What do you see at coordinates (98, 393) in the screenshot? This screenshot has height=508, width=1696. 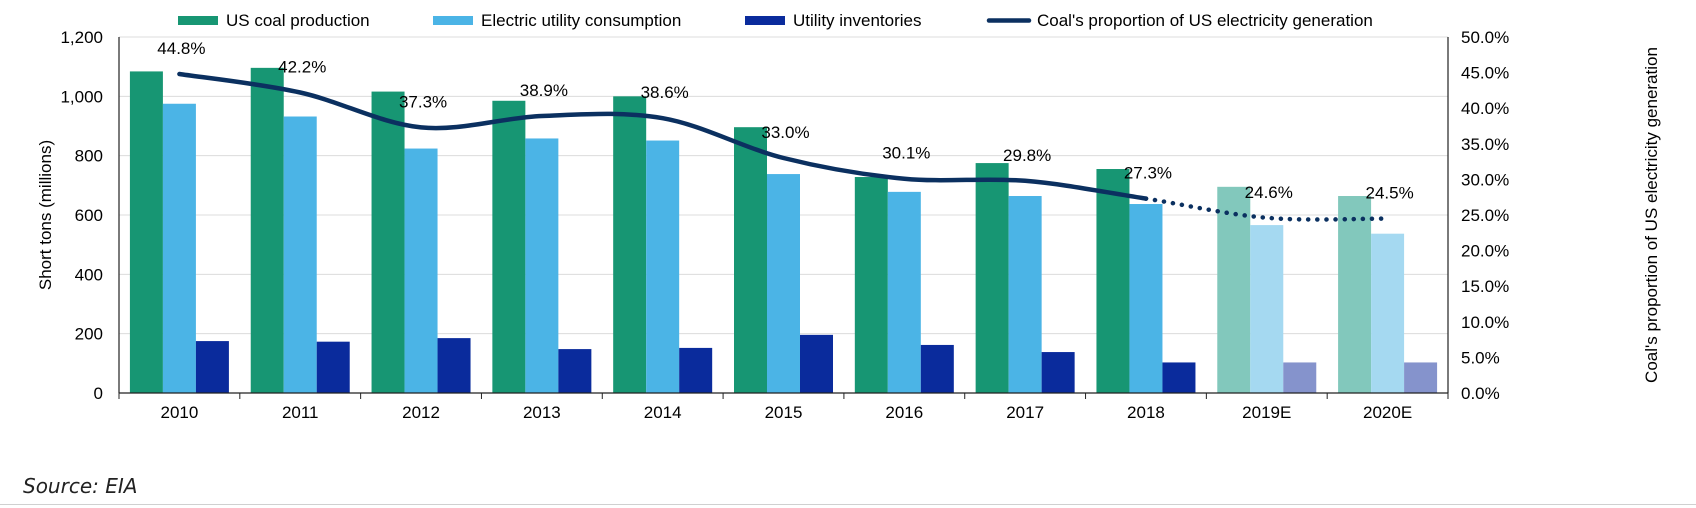 I see `y-left-tick-label: 0` at bounding box center [98, 393].